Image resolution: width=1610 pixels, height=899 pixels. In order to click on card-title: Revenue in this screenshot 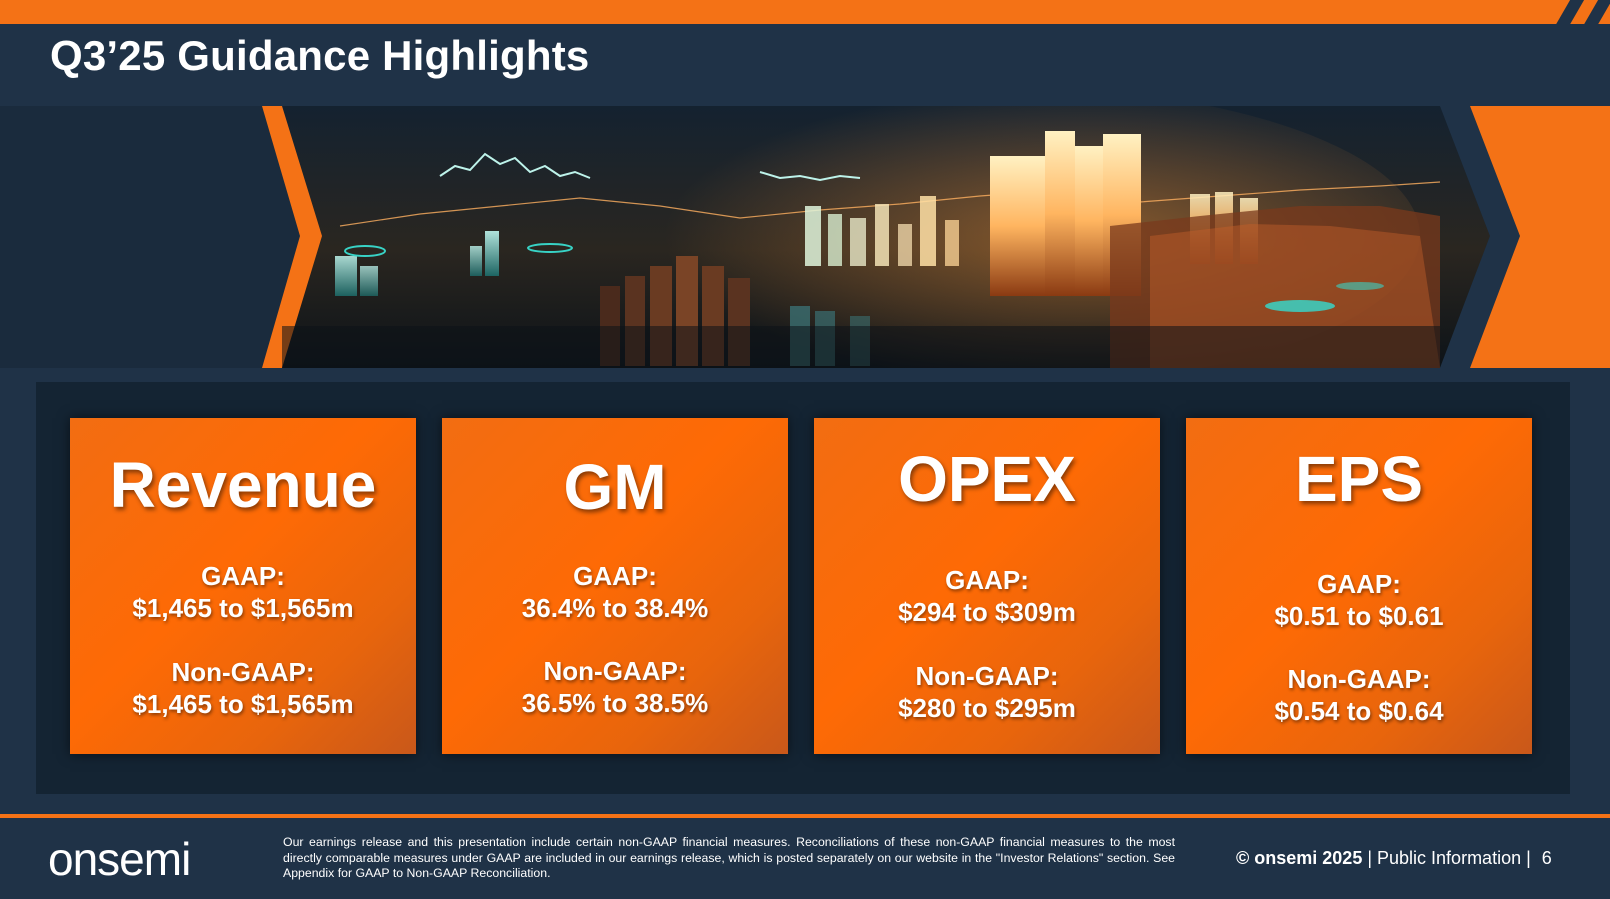, I will do `click(243, 485)`.